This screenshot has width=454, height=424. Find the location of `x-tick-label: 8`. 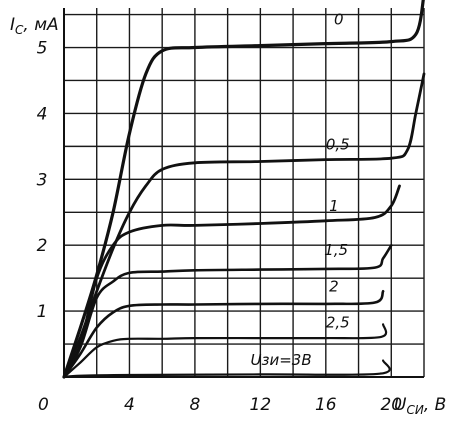

x-tick-label: 8 is located at coordinates (194, 405).